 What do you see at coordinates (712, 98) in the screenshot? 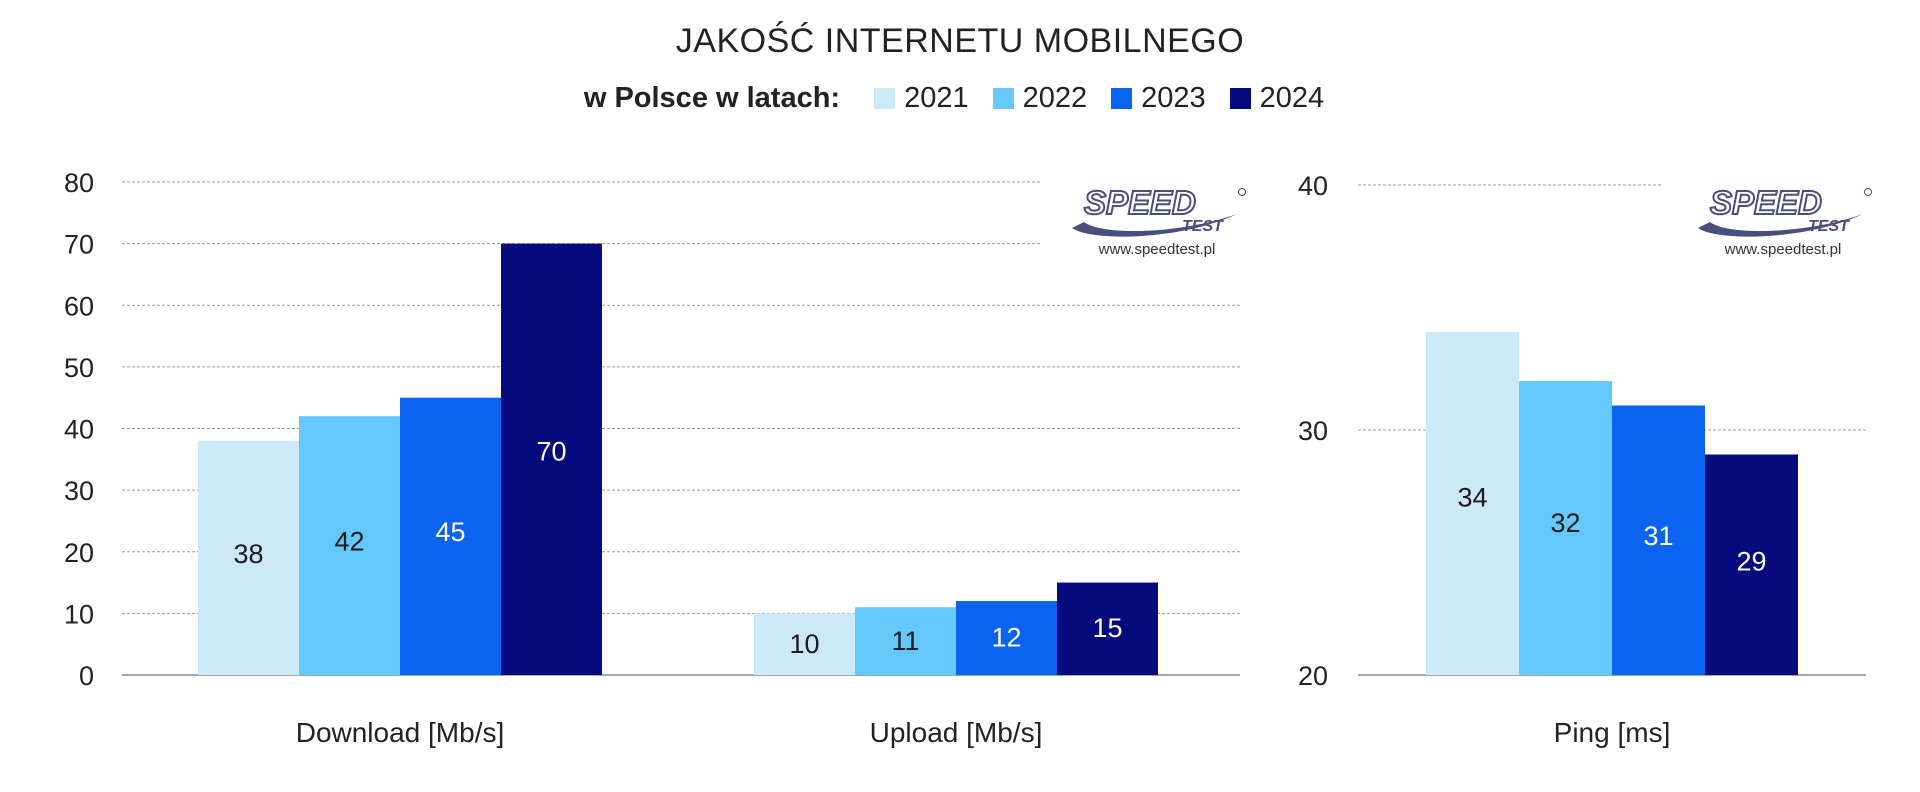
I see `legend-prefix: w Polsce w latach:` at bounding box center [712, 98].